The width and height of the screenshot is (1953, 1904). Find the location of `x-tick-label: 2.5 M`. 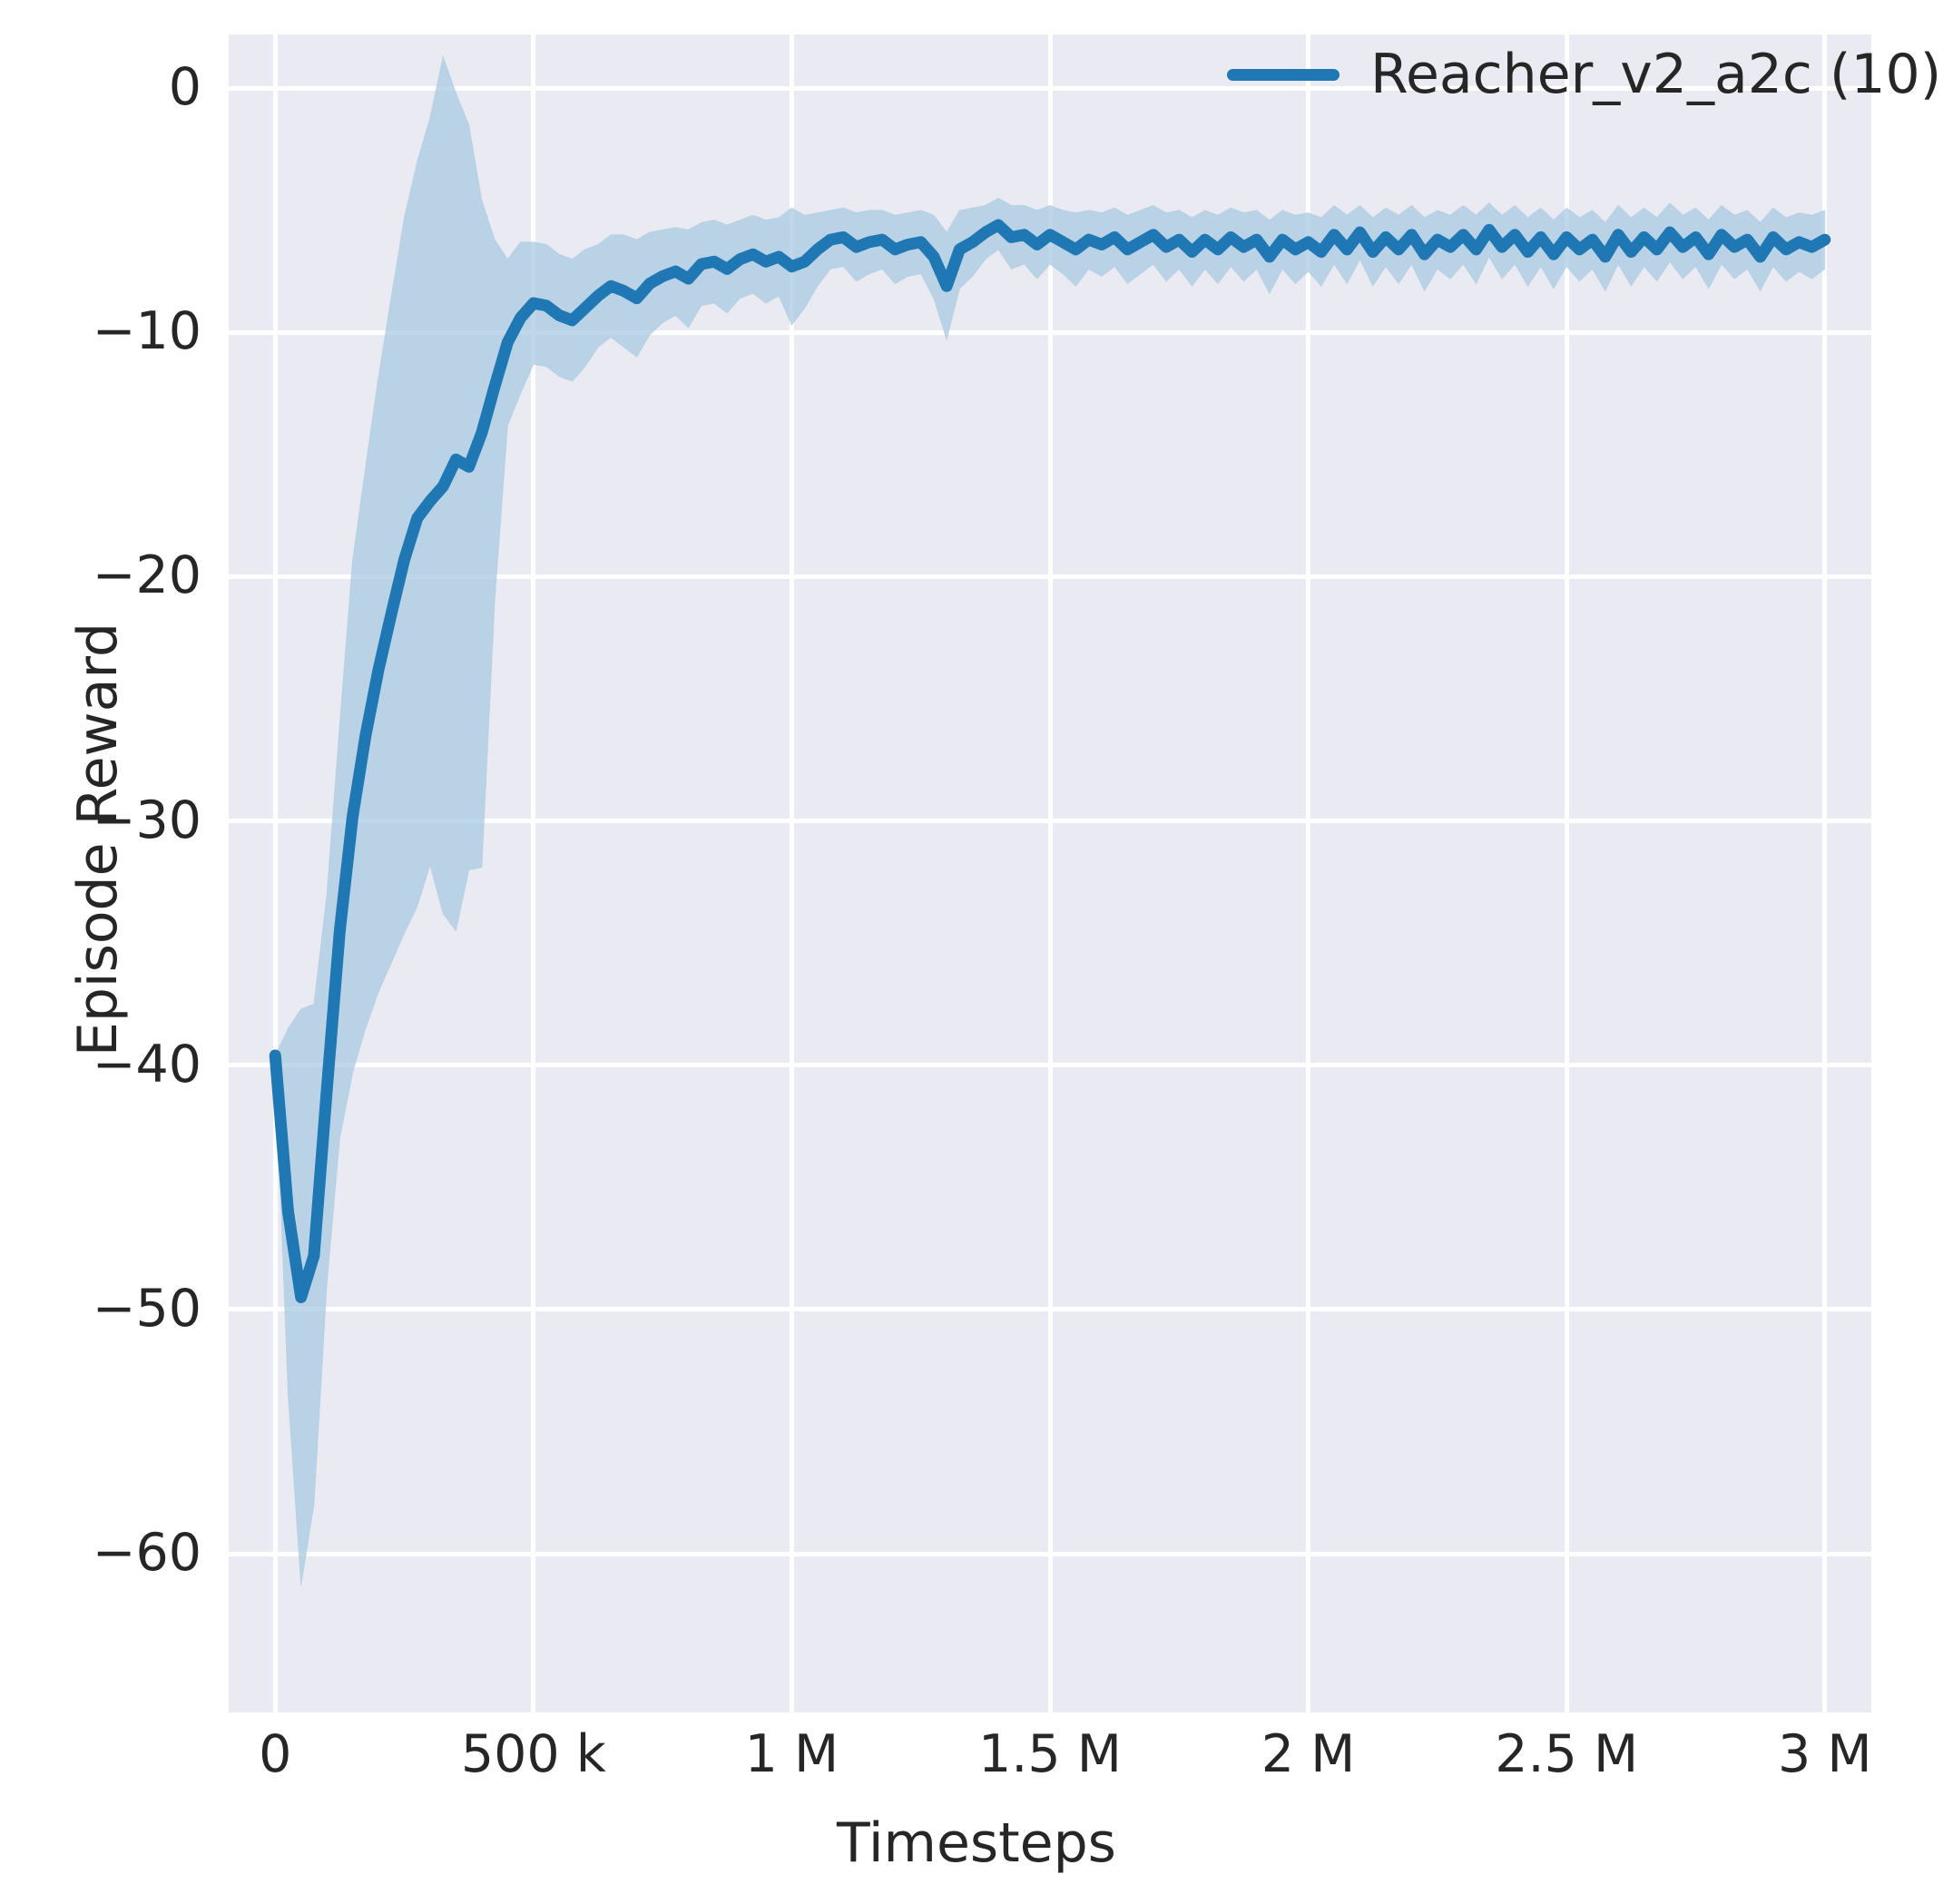

x-tick-label: 2.5 M is located at coordinates (1567, 1754).